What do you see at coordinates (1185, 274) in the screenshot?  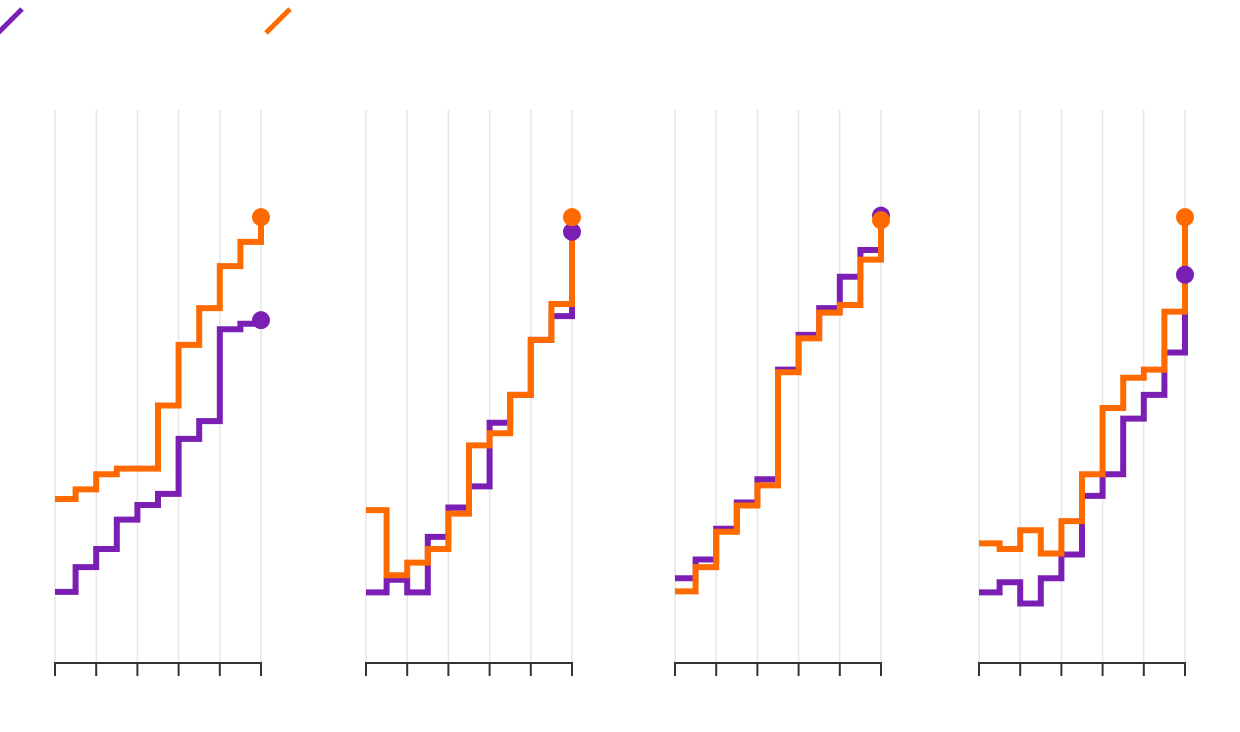 I see `panel-4-end-point-series_a` at bounding box center [1185, 274].